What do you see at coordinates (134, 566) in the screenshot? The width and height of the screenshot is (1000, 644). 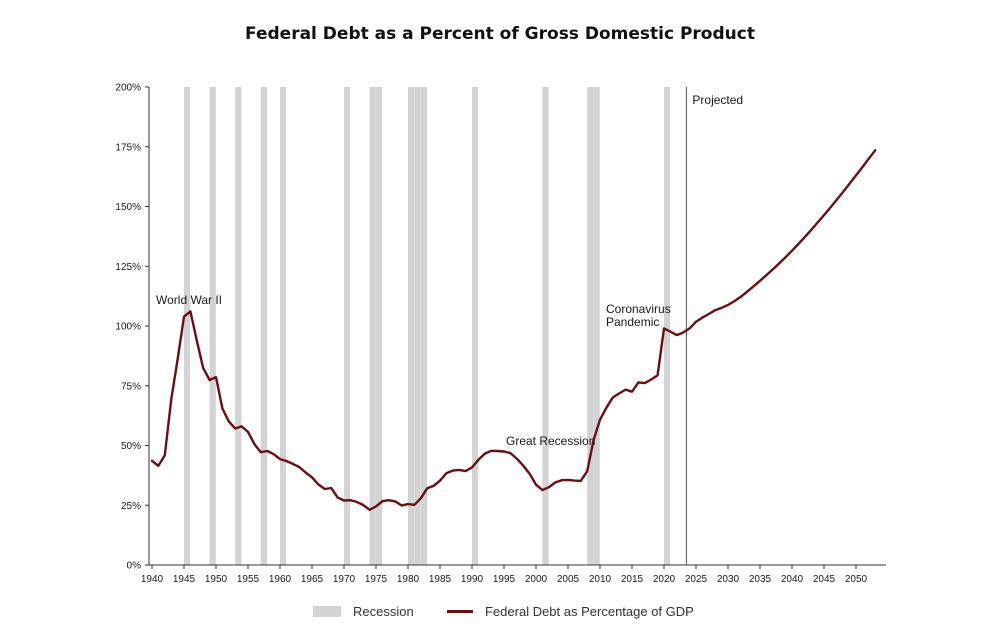 I see `y-tick-label: 0%` at bounding box center [134, 566].